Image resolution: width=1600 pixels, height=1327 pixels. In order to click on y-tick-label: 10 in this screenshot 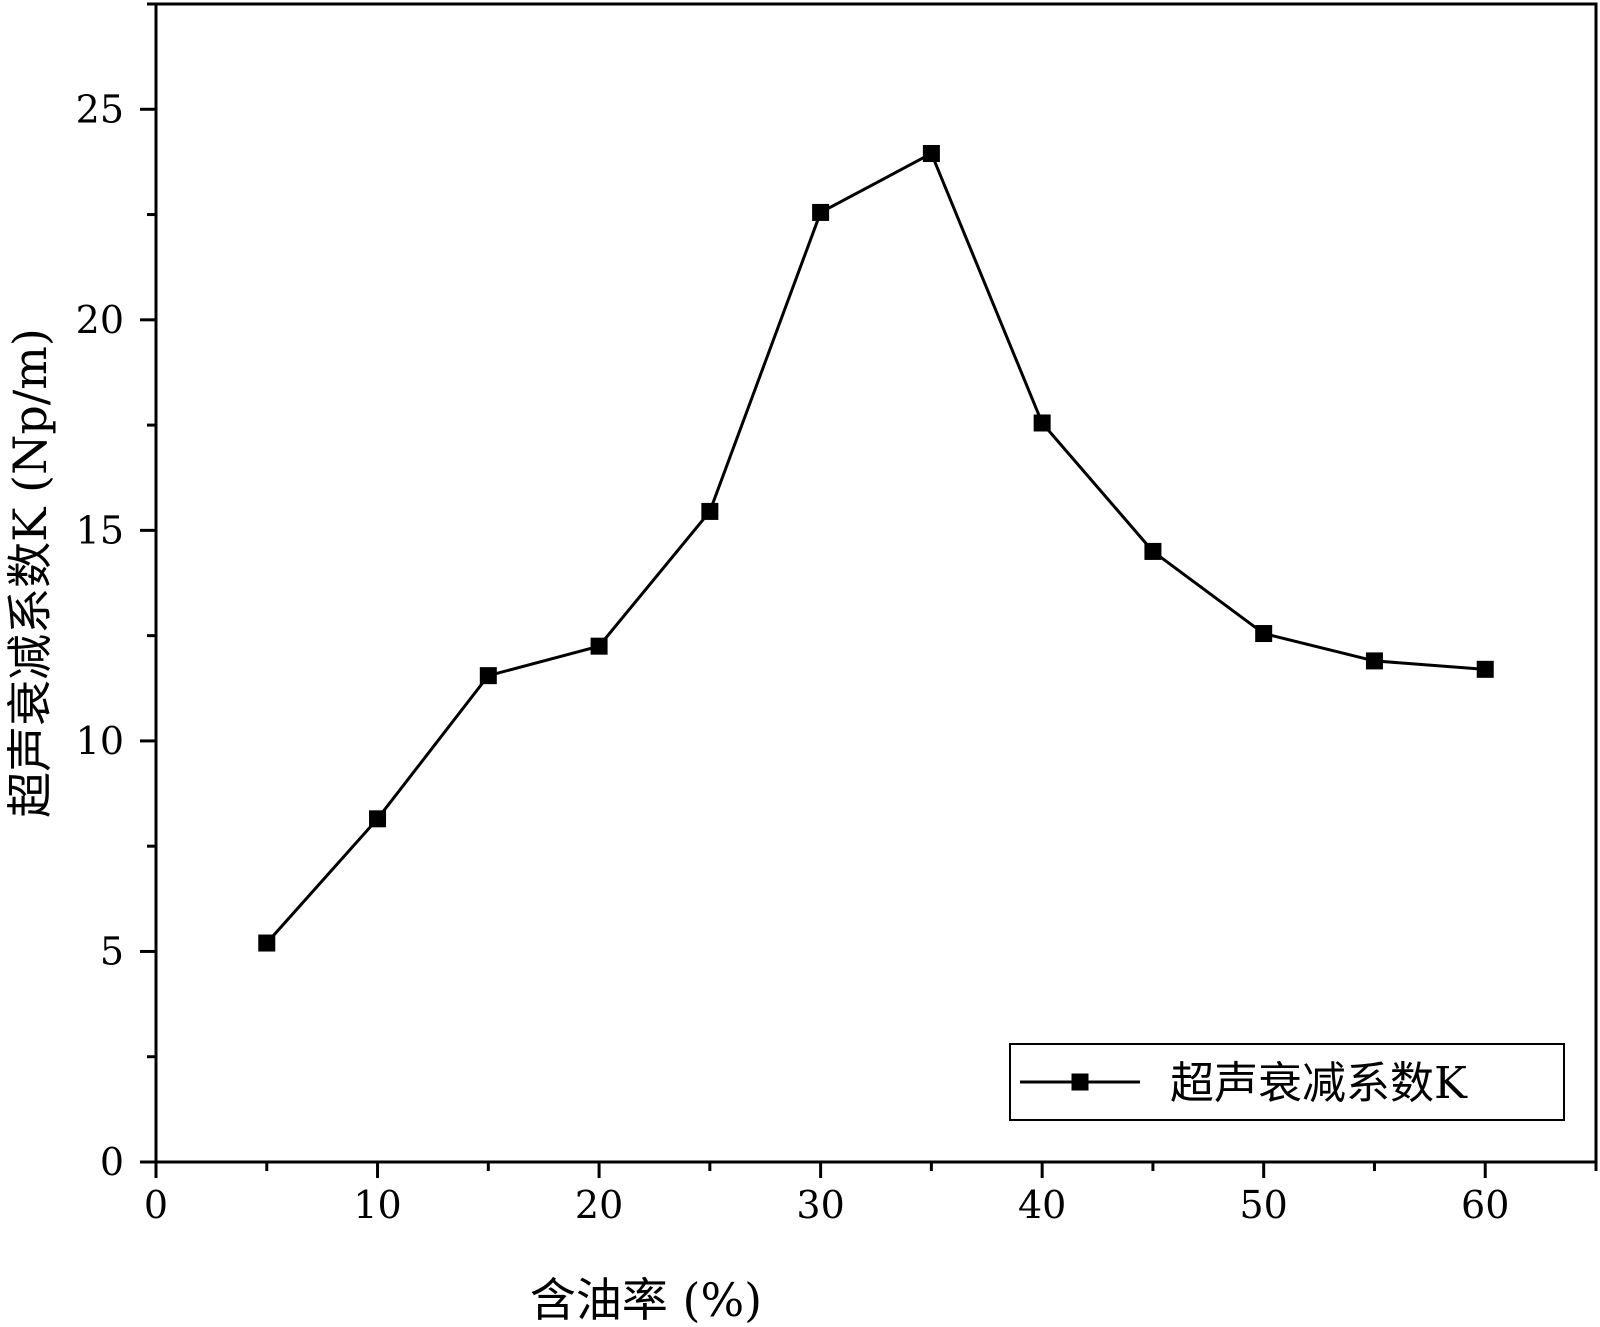, I will do `click(100, 741)`.